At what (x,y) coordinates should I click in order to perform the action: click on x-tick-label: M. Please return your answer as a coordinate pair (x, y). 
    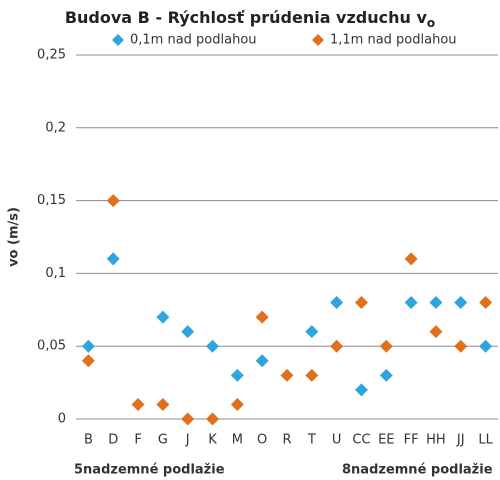
    Looking at the image, I should click on (237, 440).